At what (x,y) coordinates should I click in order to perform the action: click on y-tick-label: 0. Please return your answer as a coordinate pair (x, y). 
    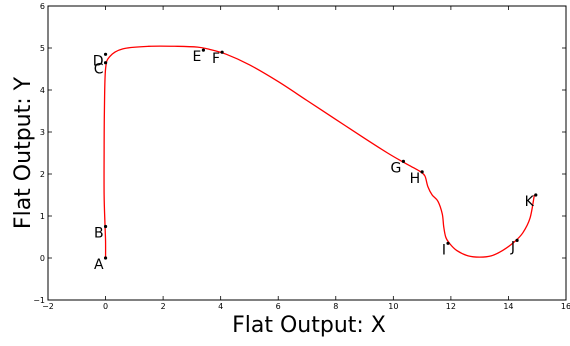
    Looking at the image, I should click on (42, 258).